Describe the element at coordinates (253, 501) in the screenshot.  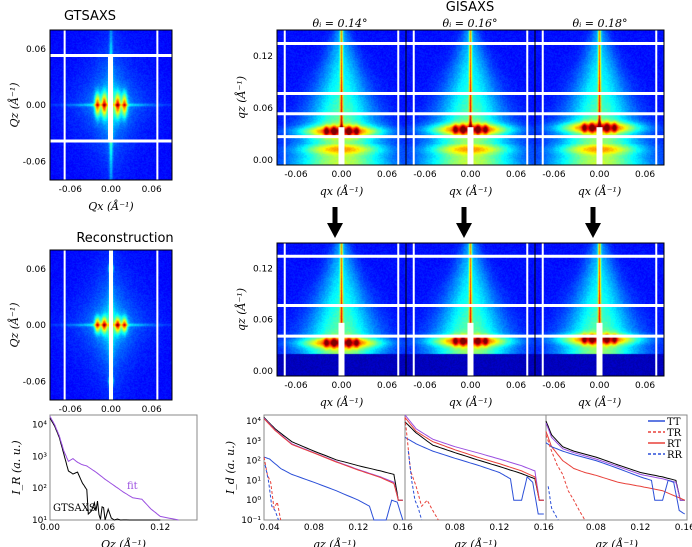
I see `id-plot-1-ytick-label: 10⁰` at that location.